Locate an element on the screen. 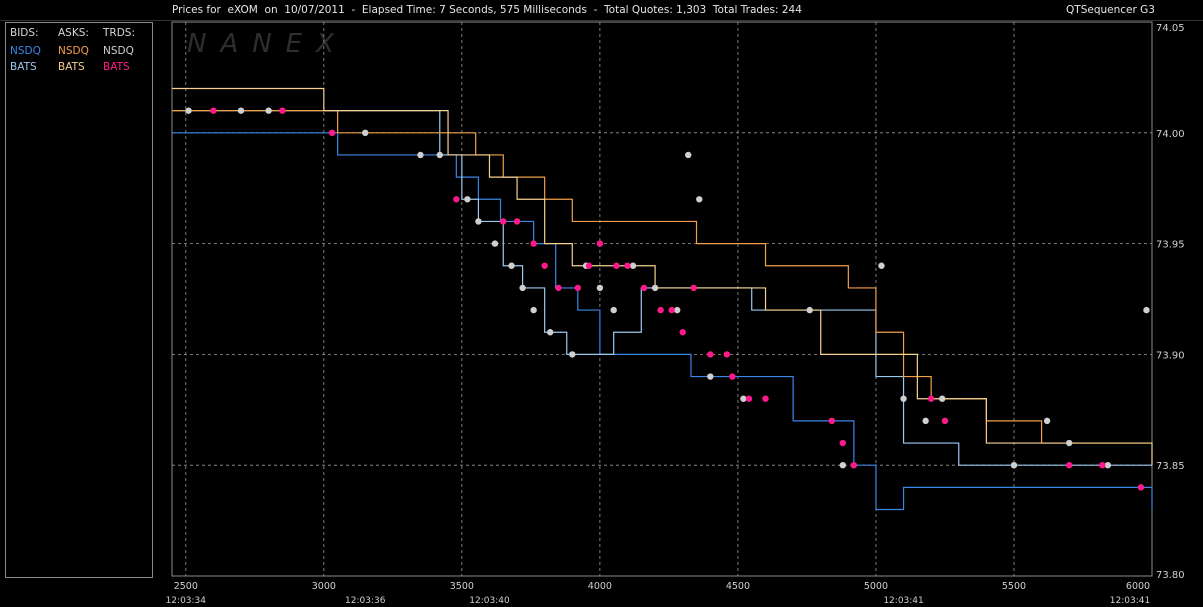 This screenshot has width=1203, height=607. x-tick-label: 3000 is located at coordinates (324, 586).